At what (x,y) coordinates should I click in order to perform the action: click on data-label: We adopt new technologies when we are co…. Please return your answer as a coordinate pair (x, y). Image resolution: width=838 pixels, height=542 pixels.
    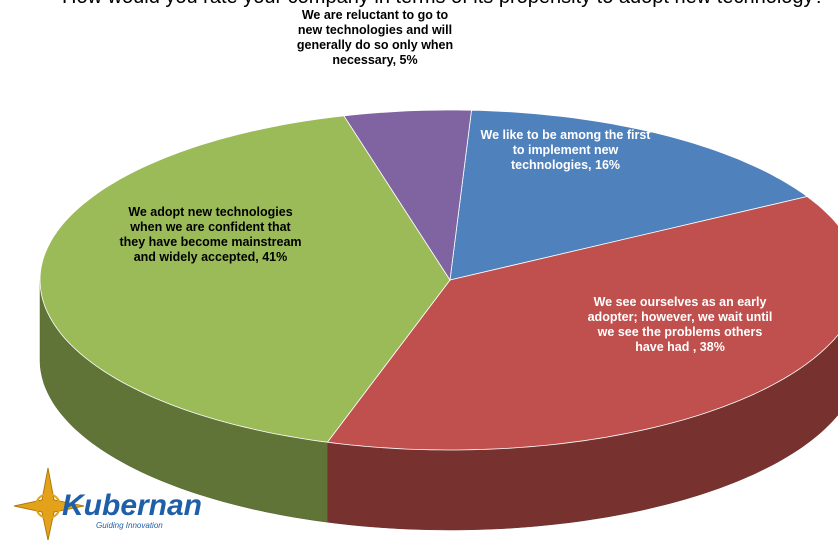
    Looking at the image, I should click on (210, 234).